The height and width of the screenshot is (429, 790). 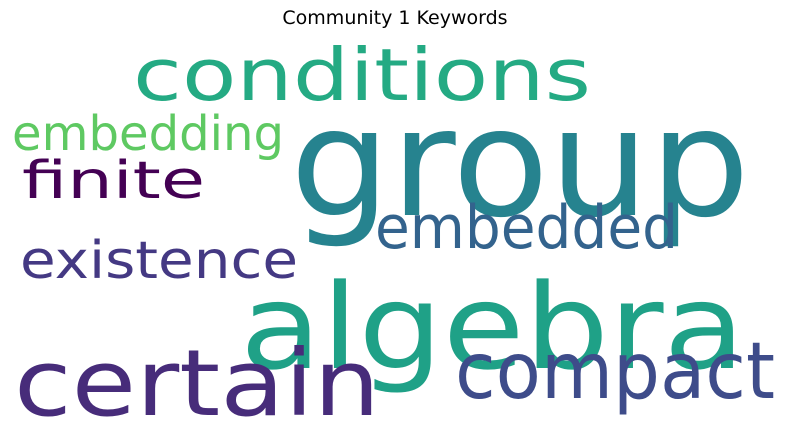 I want to click on word-finite: finite, so click(x=113, y=181).